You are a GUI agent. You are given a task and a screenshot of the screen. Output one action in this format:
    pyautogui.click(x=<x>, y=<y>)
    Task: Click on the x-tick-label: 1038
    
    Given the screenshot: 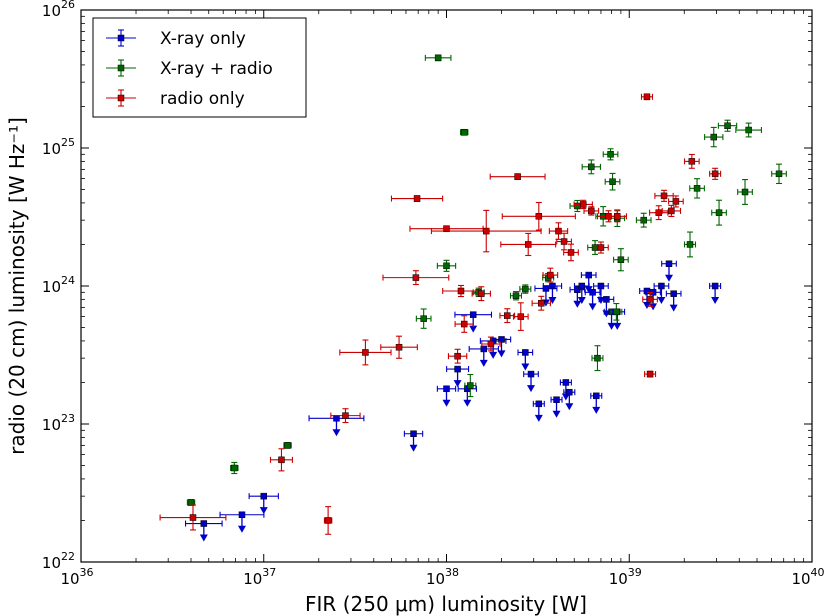 What is the action you would take?
    pyautogui.click(x=442, y=577)
    